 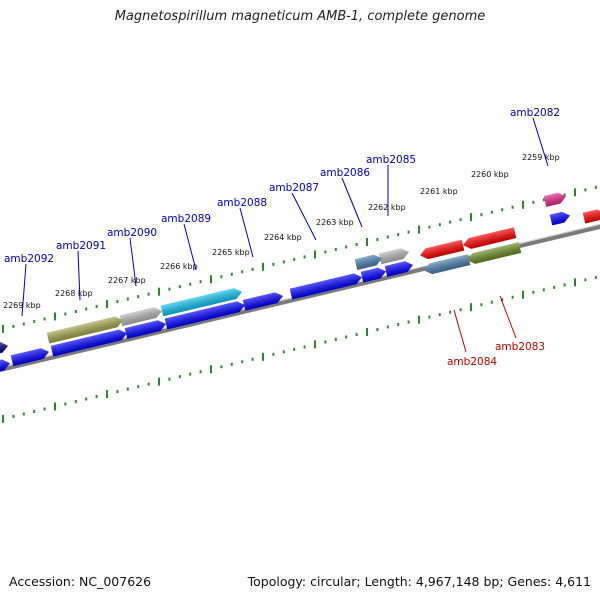 I want to click on feature-amb2090-group, so click(x=141, y=317).